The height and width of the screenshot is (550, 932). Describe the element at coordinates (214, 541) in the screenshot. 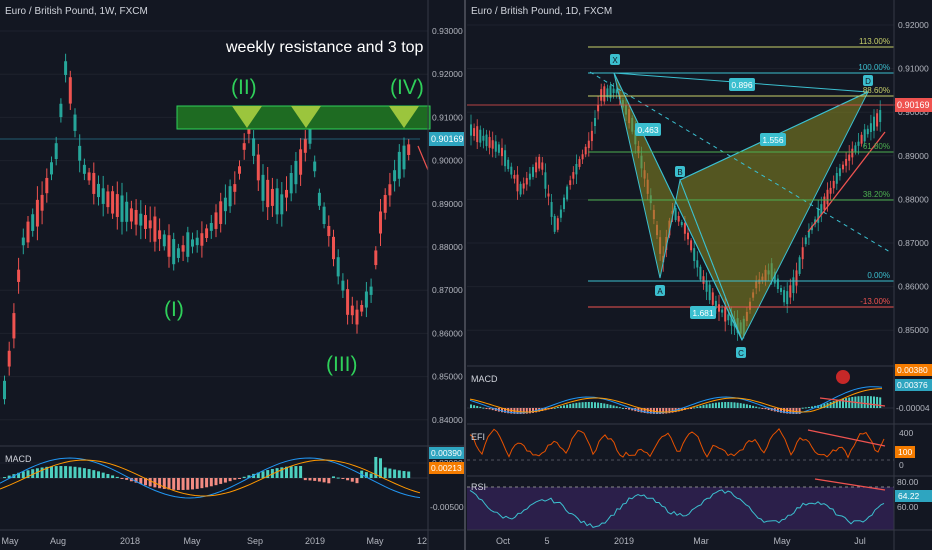

I see `left-time-axis: May Aug 2018 May Sep 2019 May 12` at that location.